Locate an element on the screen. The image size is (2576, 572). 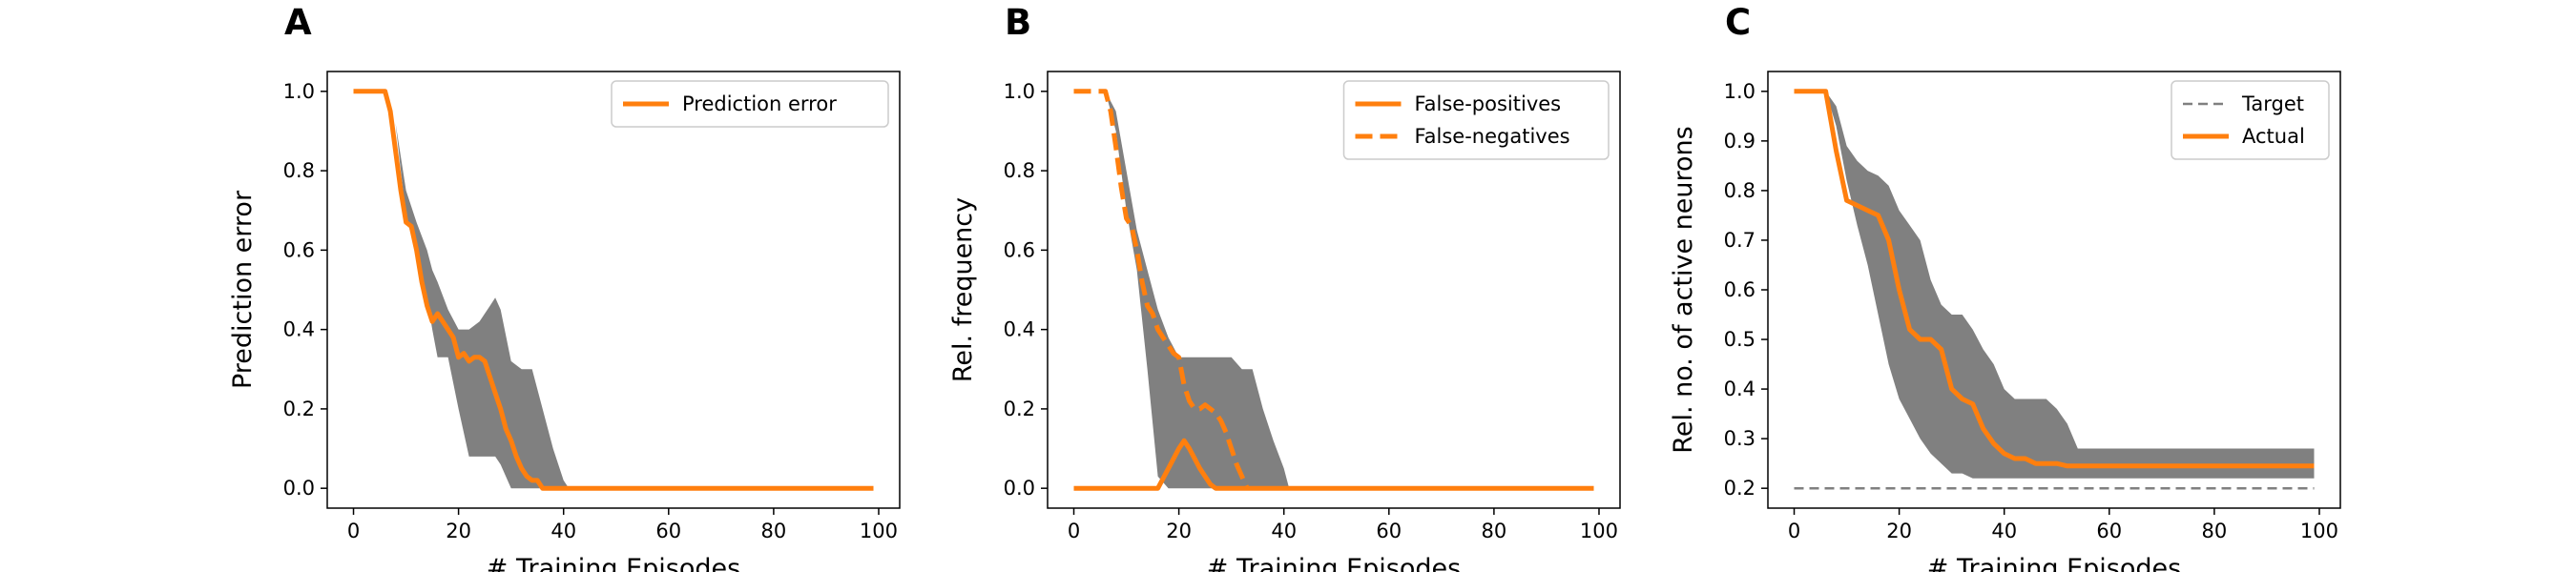
panel-b is located at coordinates (1333, 290).